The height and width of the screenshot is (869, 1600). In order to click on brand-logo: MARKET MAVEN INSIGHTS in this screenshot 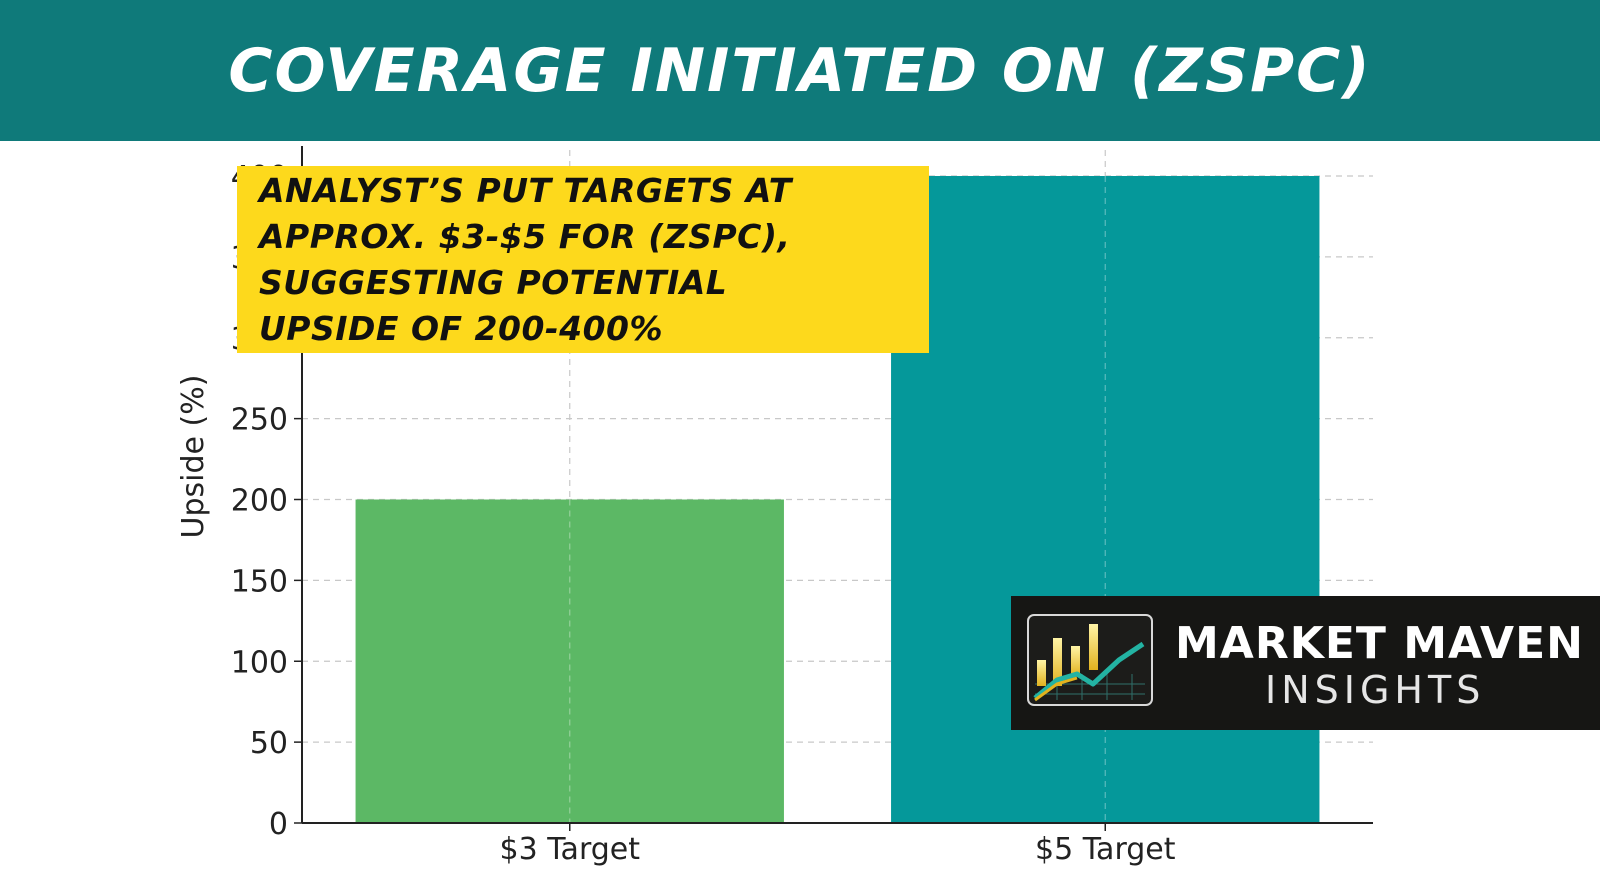, I will do `click(1305, 663)`.